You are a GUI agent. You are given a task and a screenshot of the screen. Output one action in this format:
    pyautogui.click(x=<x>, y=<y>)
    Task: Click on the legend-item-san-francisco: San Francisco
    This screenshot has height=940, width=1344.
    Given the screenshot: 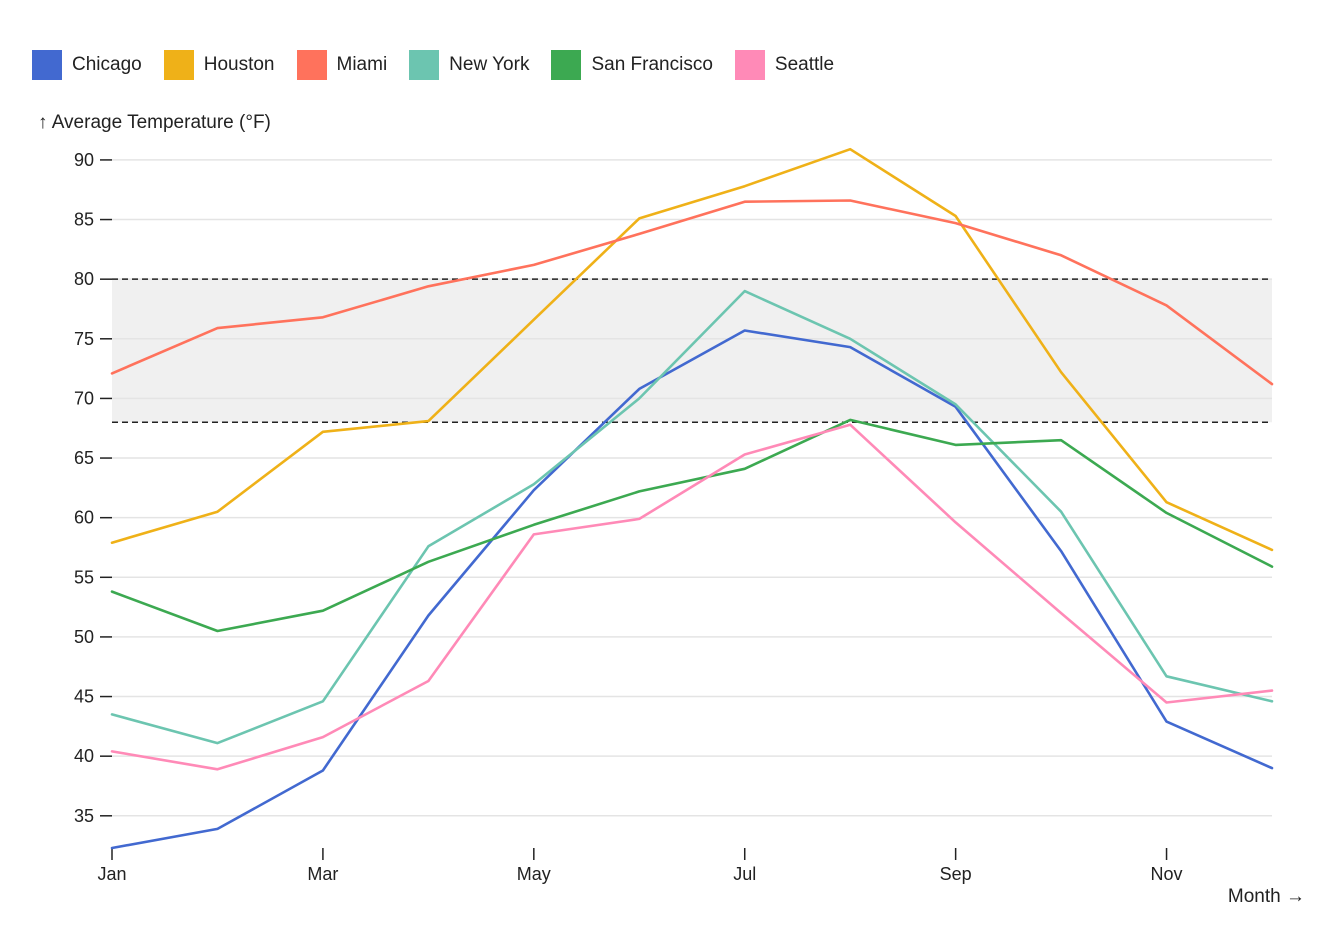 What is the action you would take?
    pyautogui.click(x=632, y=65)
    